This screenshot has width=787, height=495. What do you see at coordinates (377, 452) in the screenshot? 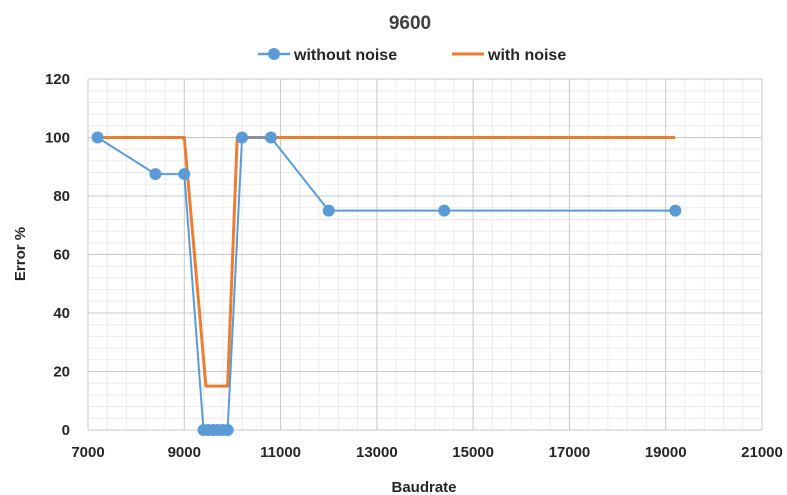
I see `x-tick-label: 13000` at bounding box center [377, 452].